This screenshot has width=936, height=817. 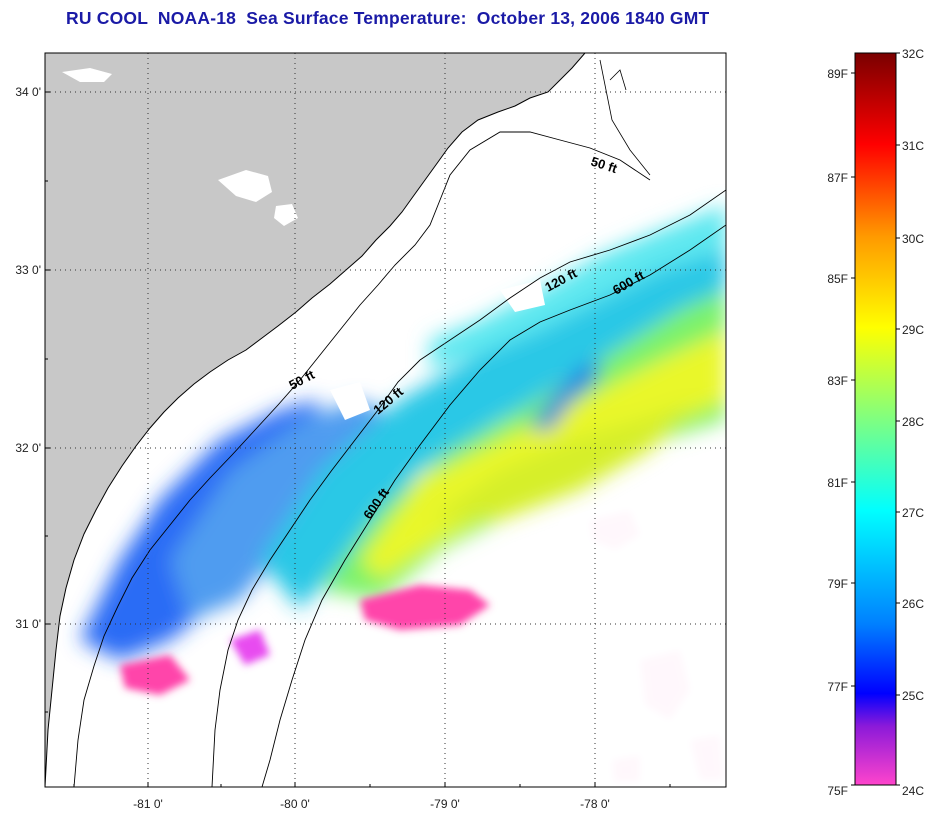 What do you see at coordinates (837, 483) in the screenshot?
I see `colorbar-fahrenheit-label: 81F` at bounding box center [837, 483].